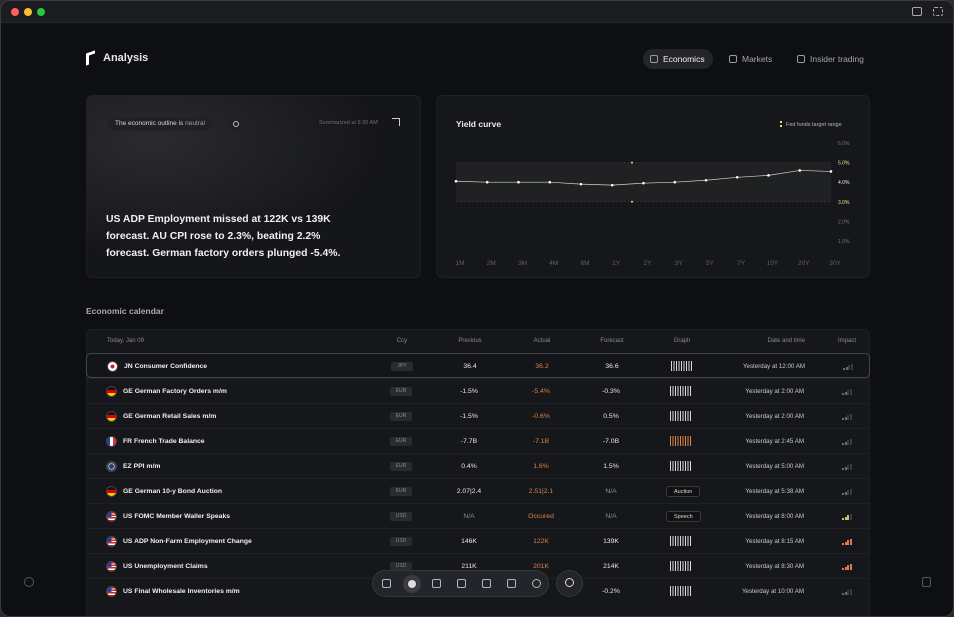 The height and width of the screenshot is (617, 954). What do you see at coordinates (611, 441) in the screenshot?
I see `forecast-value: -7.0B` at bounding box center [611, 441].